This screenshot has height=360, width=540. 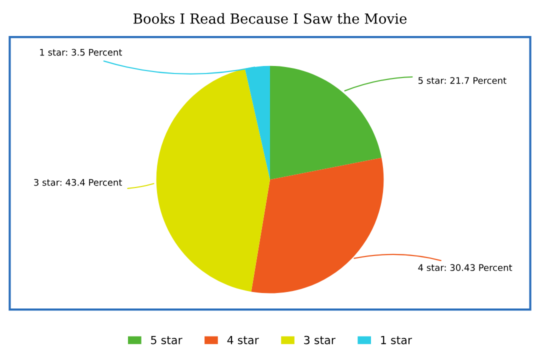 What do you see at coordinates (243, 340) in the screenshot?
I see `legend-label: 4 star` at bounding box center [243, 340].